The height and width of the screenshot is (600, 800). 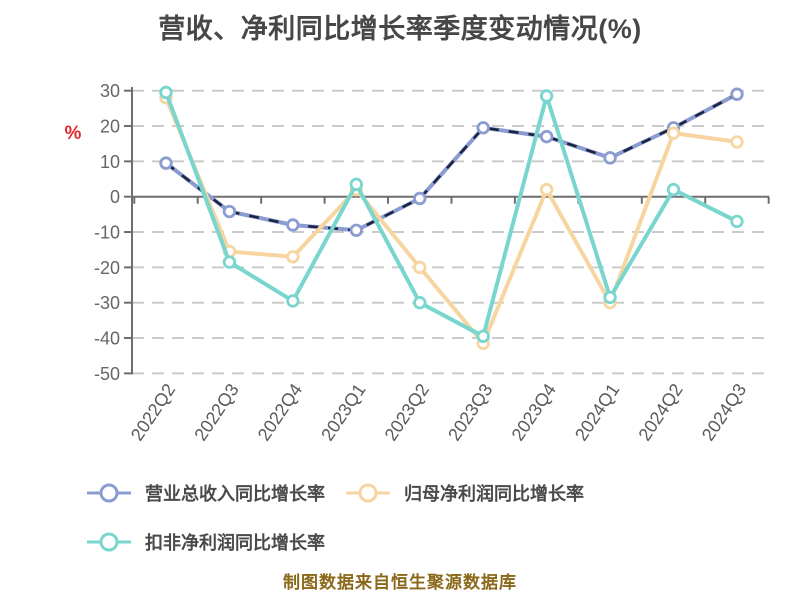 What do you see at coordinates (470, 412) in the screenshot?
I see `x-tick-label: 2023Q3` at bounding box center [470, 412].